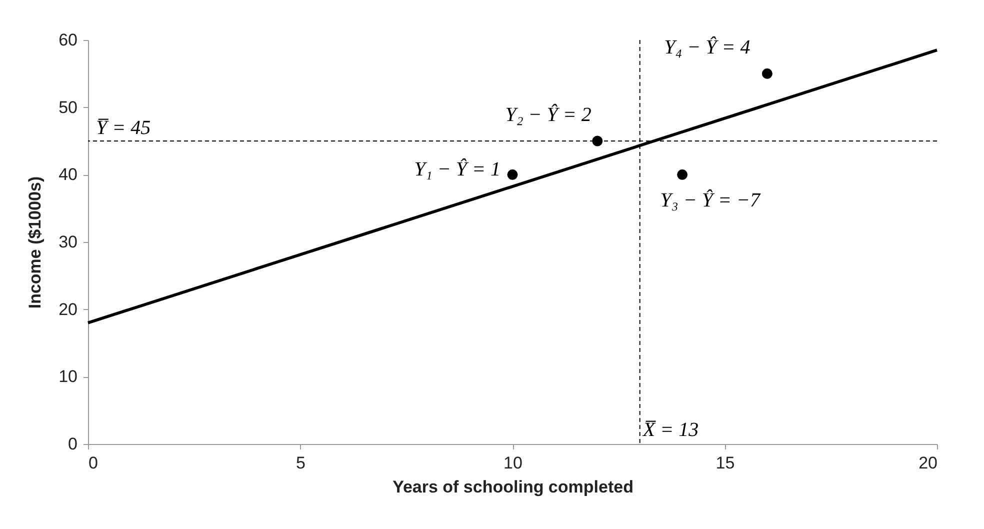 This screenshot has width=984, height=529. What do you see at coordinates (68, 107) in the screenshot?
I see `y-tick-label: 50` at bounding box center [68, 107].